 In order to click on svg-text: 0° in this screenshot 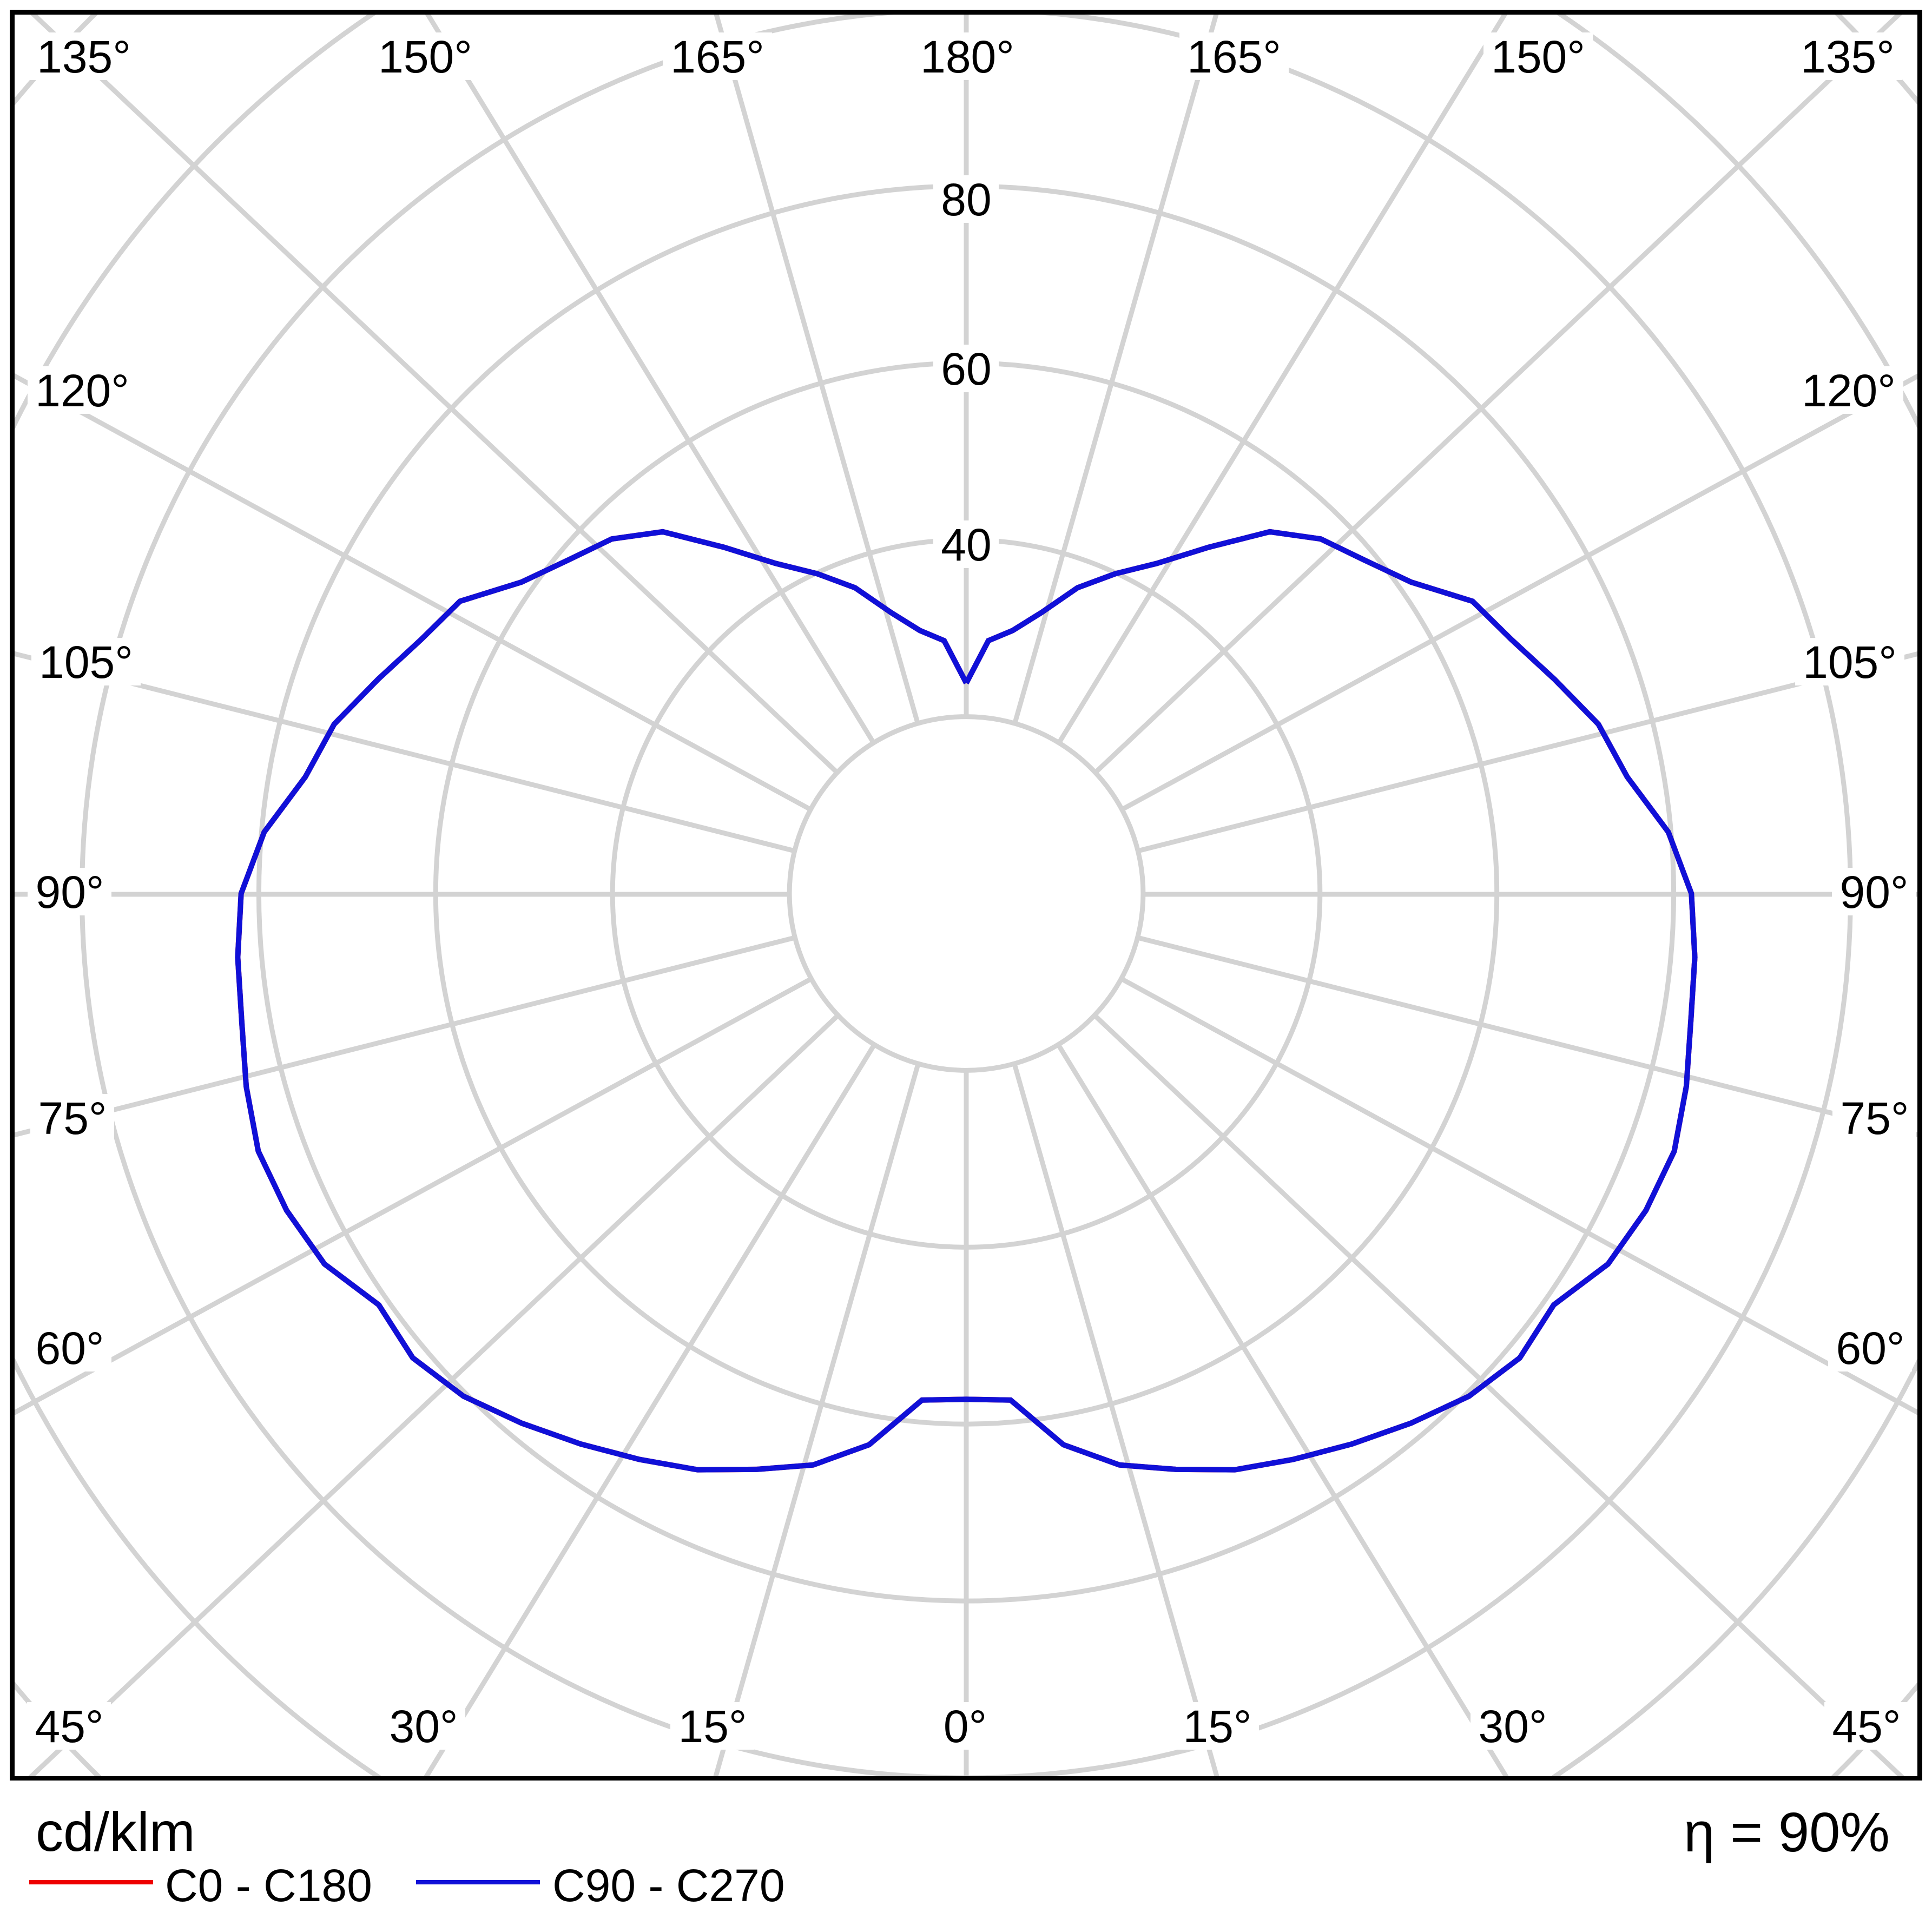, I will do `click(965, 1727)`.